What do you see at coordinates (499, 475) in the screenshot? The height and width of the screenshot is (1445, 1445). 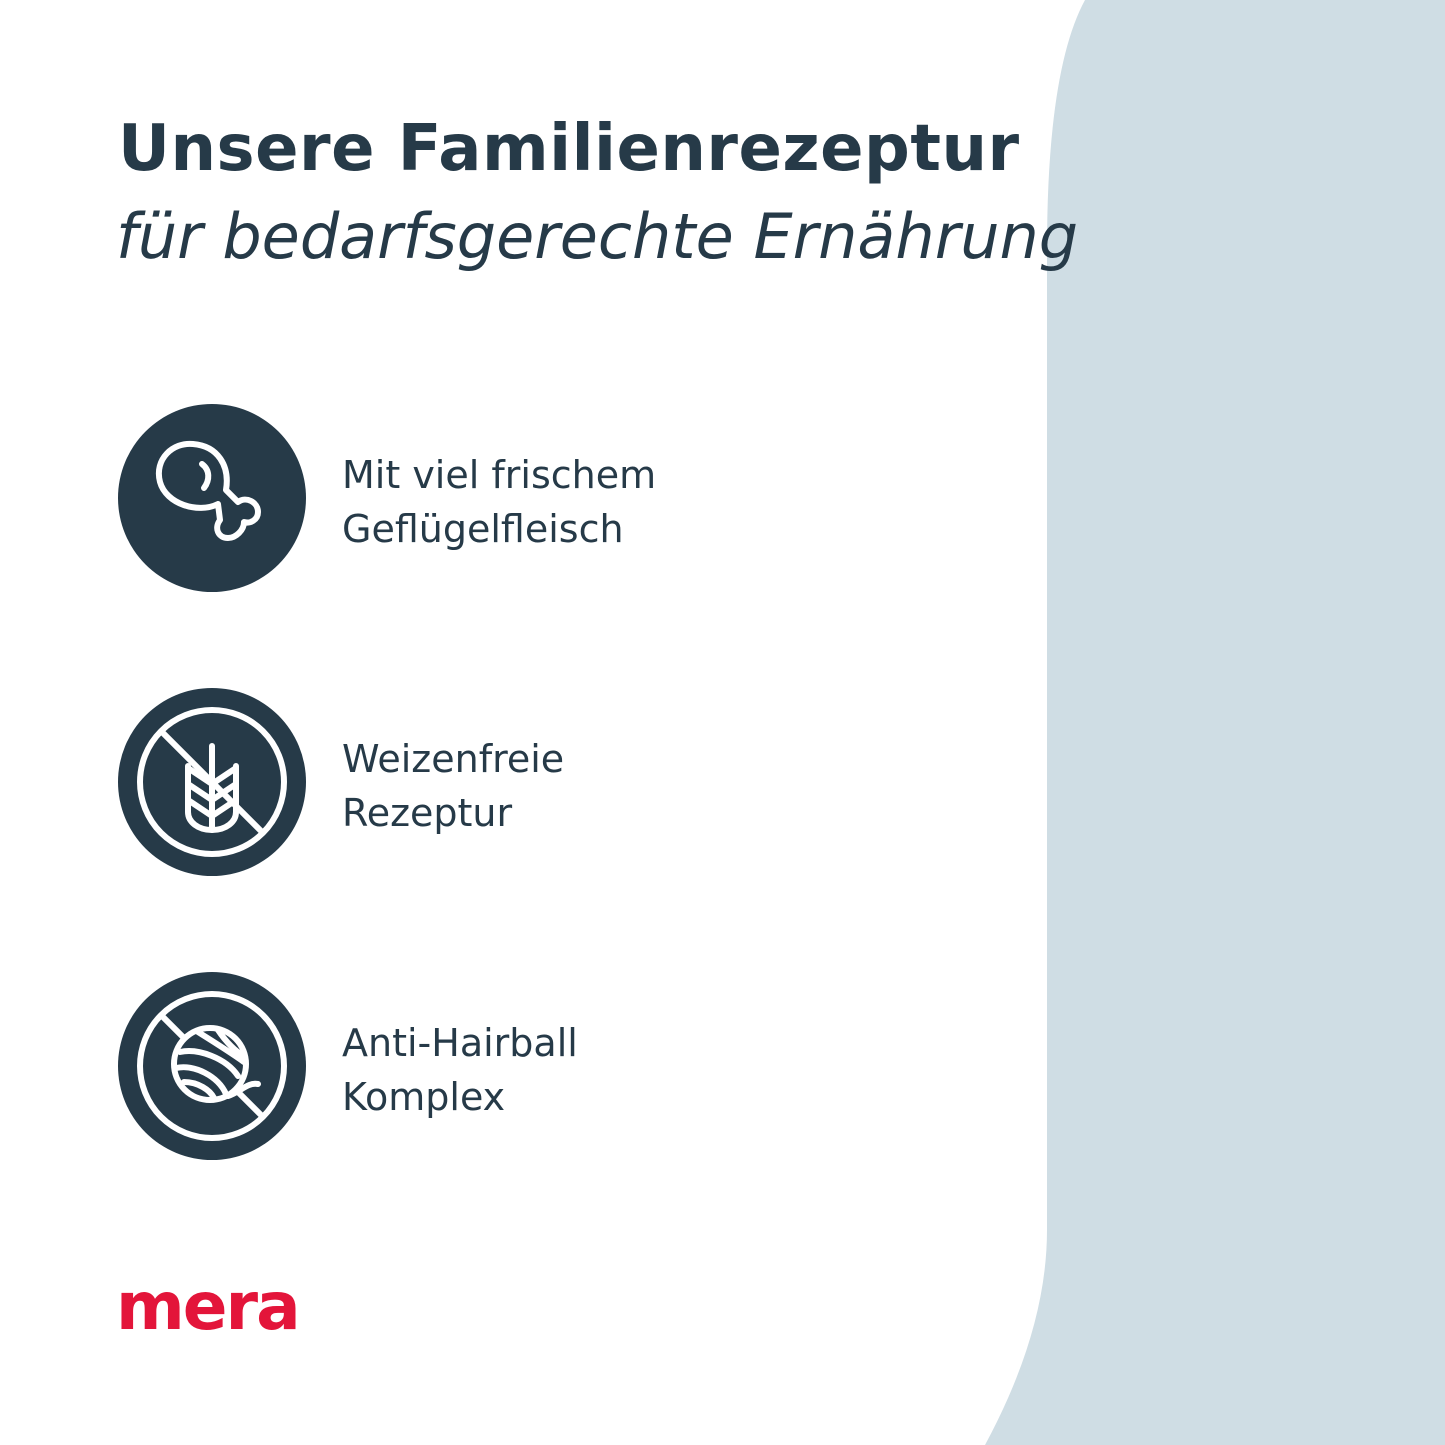 I see `feature-line-1: Mit viel frischem` at bounding box center [499, 475].